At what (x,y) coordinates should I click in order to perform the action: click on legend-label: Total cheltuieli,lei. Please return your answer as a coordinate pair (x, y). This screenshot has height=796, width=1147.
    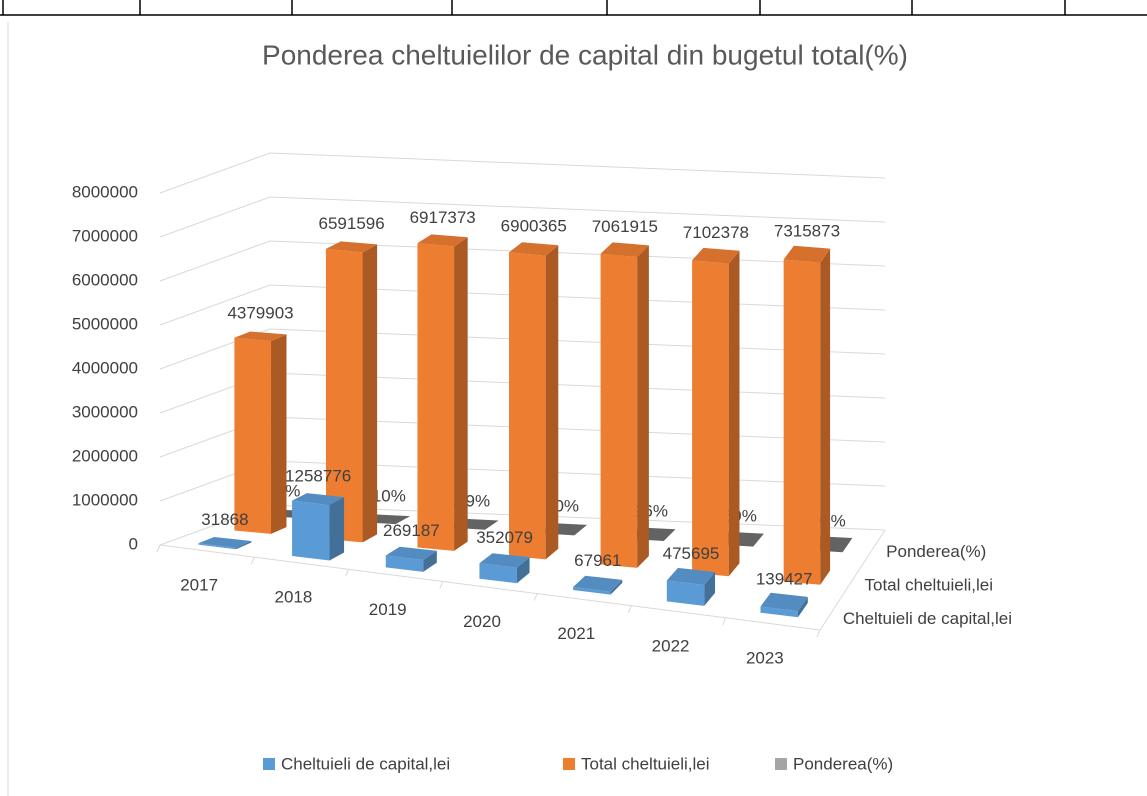
    Looking at the image, I should click on (645, 763).